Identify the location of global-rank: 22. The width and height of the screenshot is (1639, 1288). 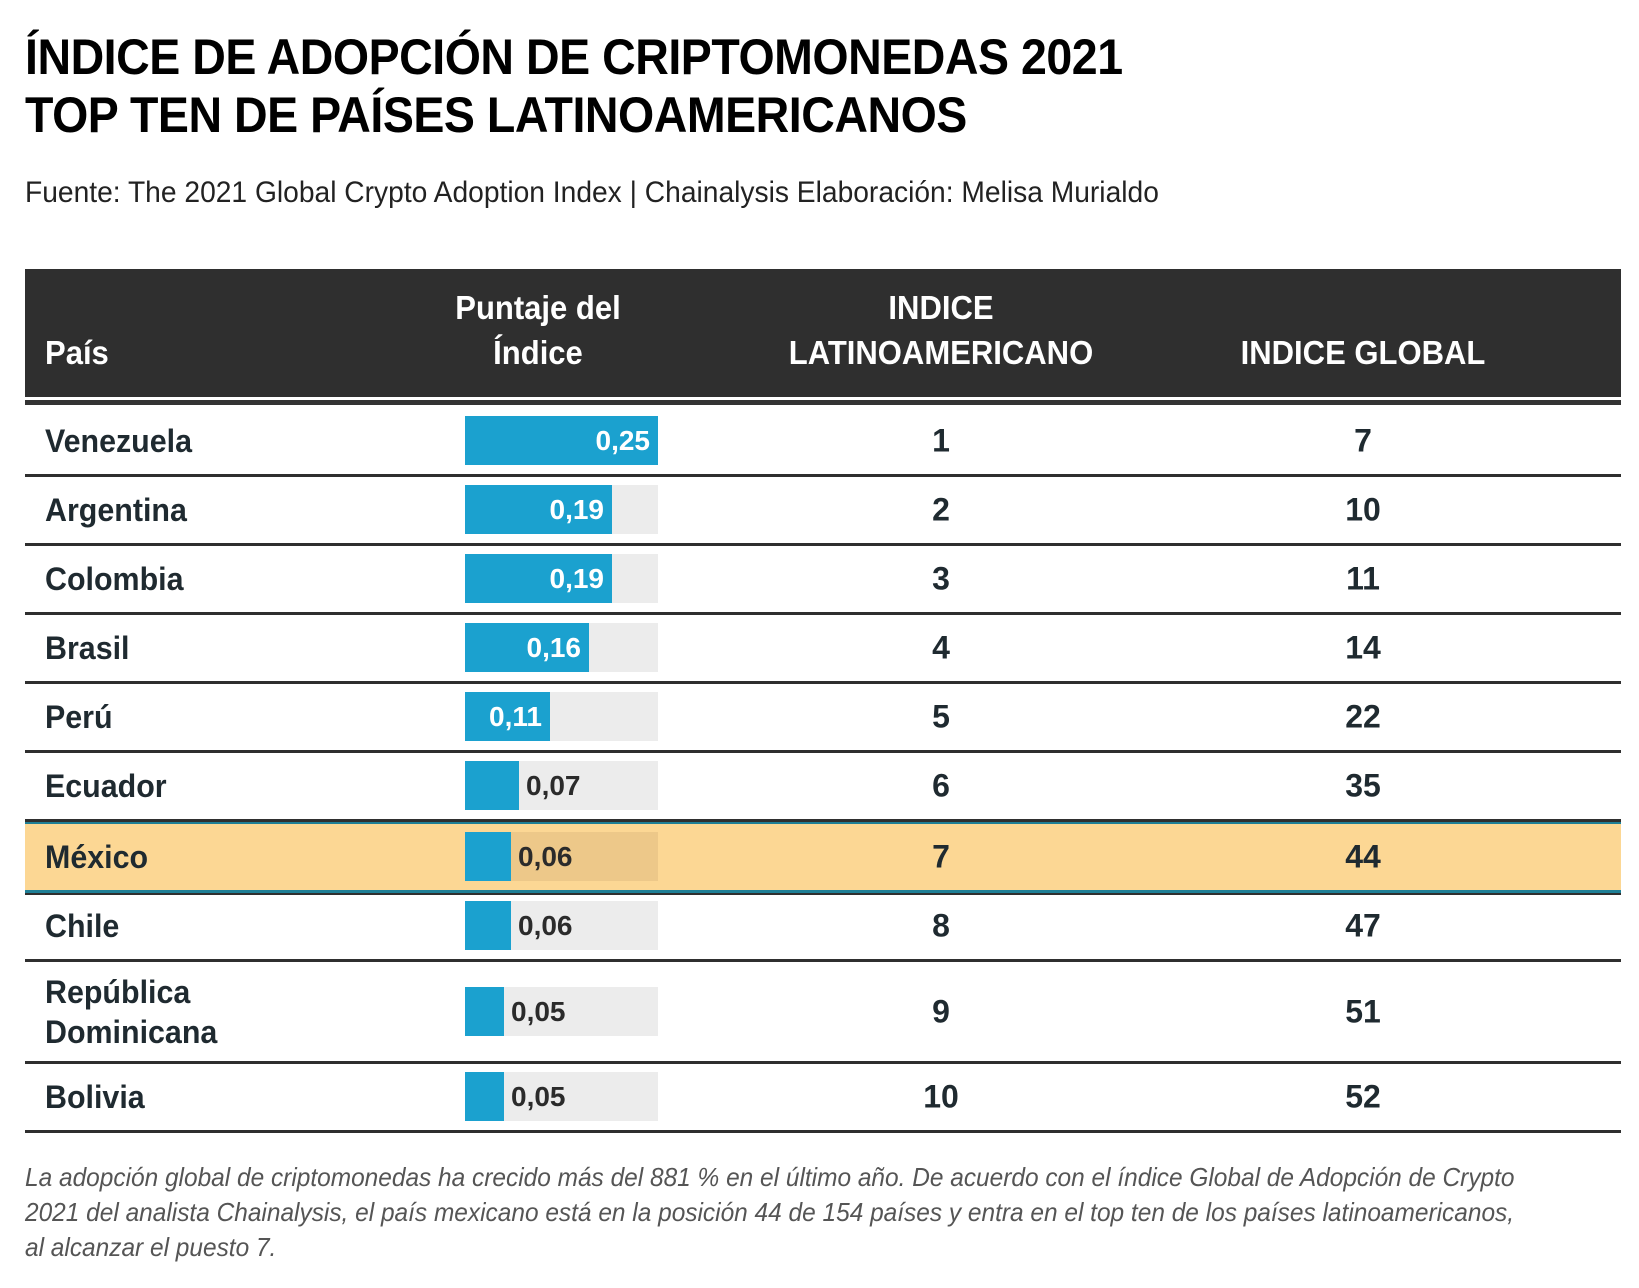
(1363, 716).